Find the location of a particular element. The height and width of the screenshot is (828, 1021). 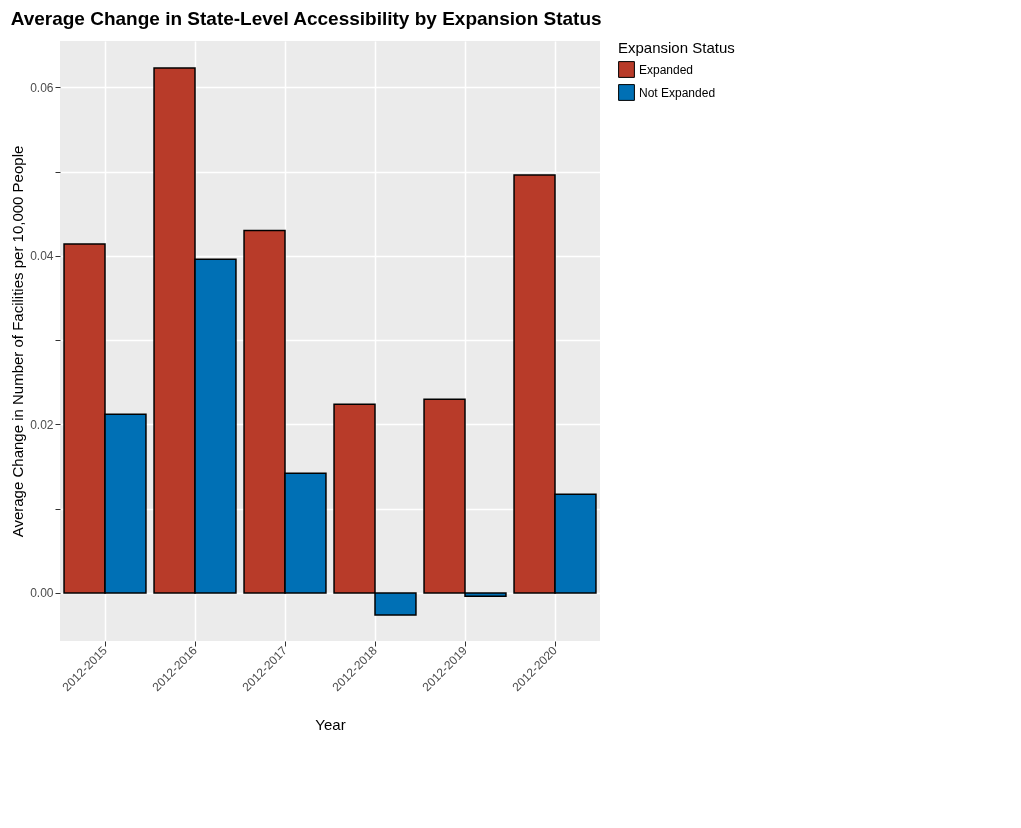

x-axis-title: Year is located at coordinates (330, 725).